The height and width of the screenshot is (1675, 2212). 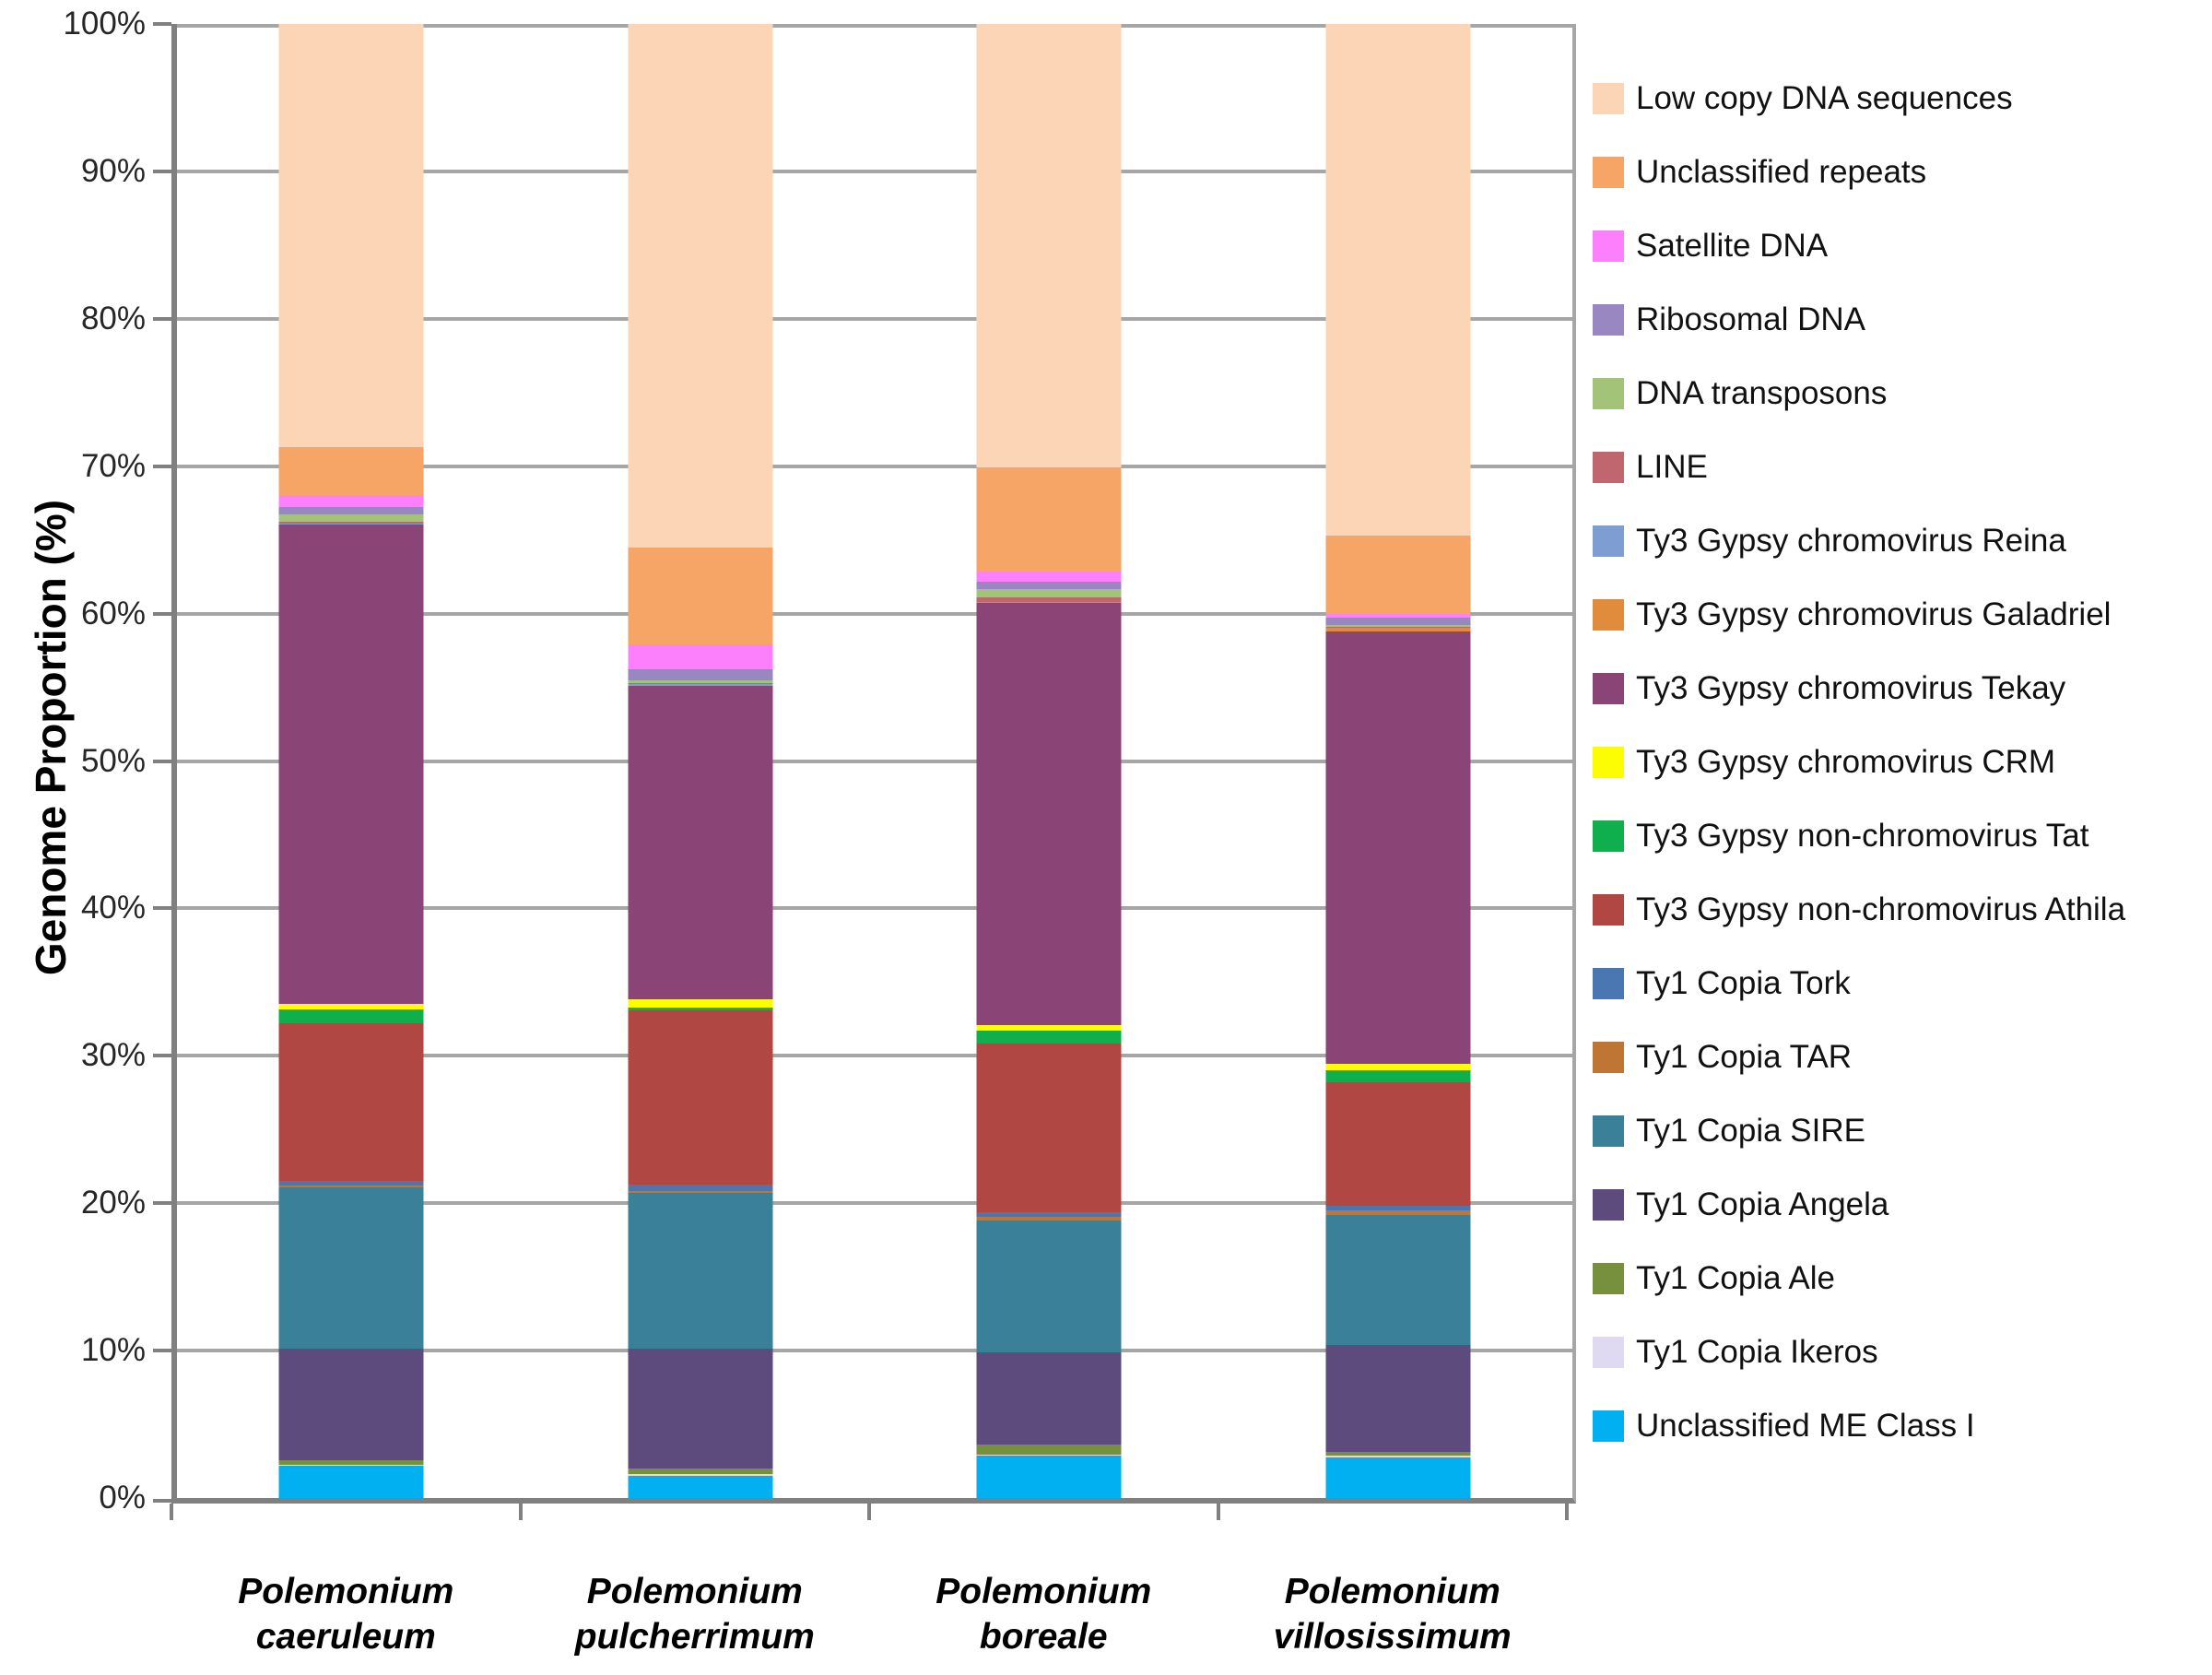 I want to click on legend-label: Ty1 Copia Angela, so click(x=1762, y=1204).